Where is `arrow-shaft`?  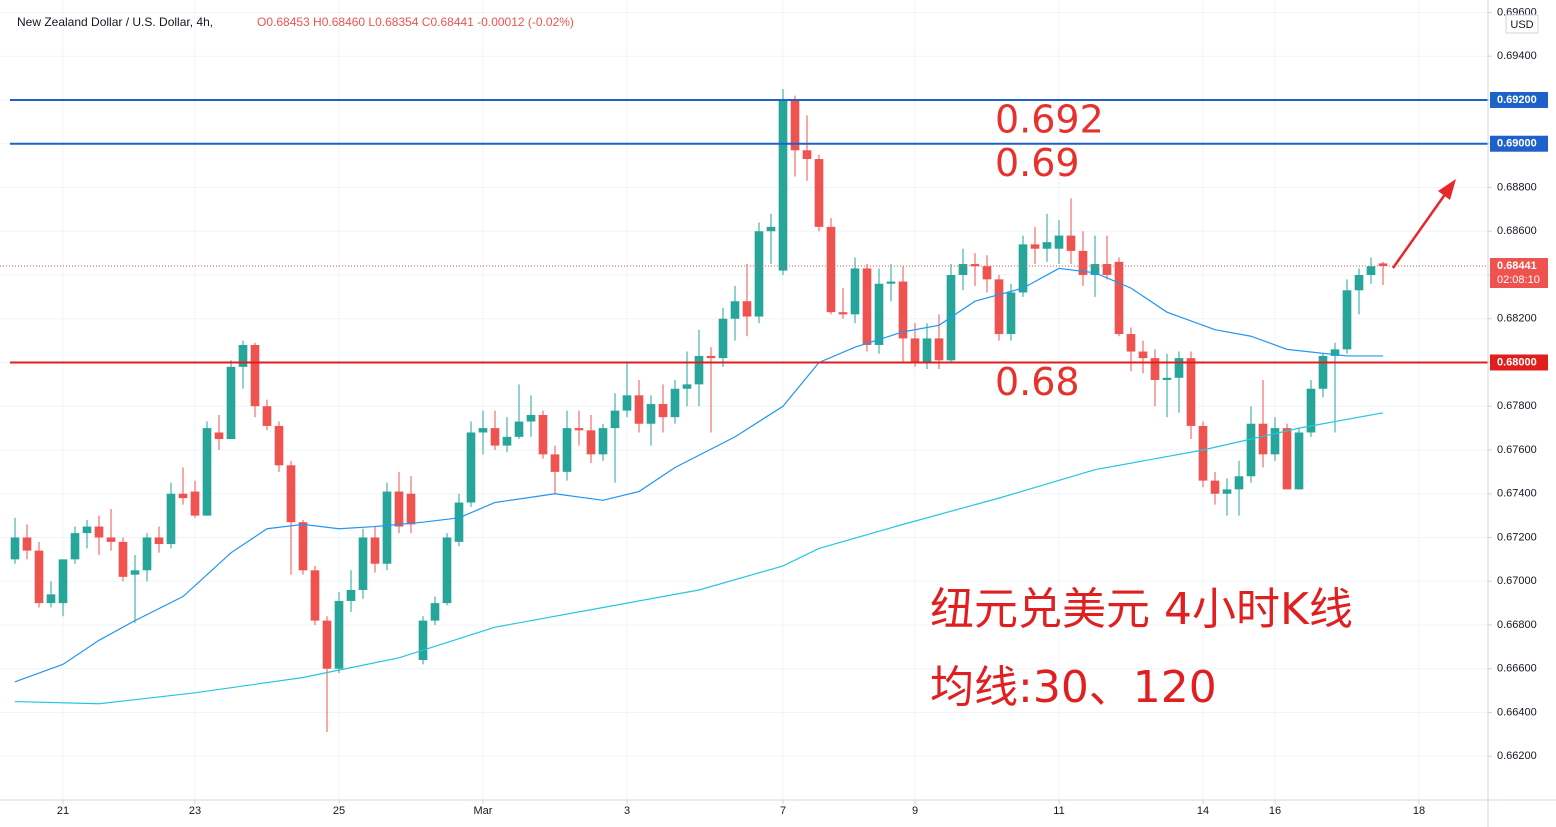
arrow-shaft is located at coordinates (1419, 230).